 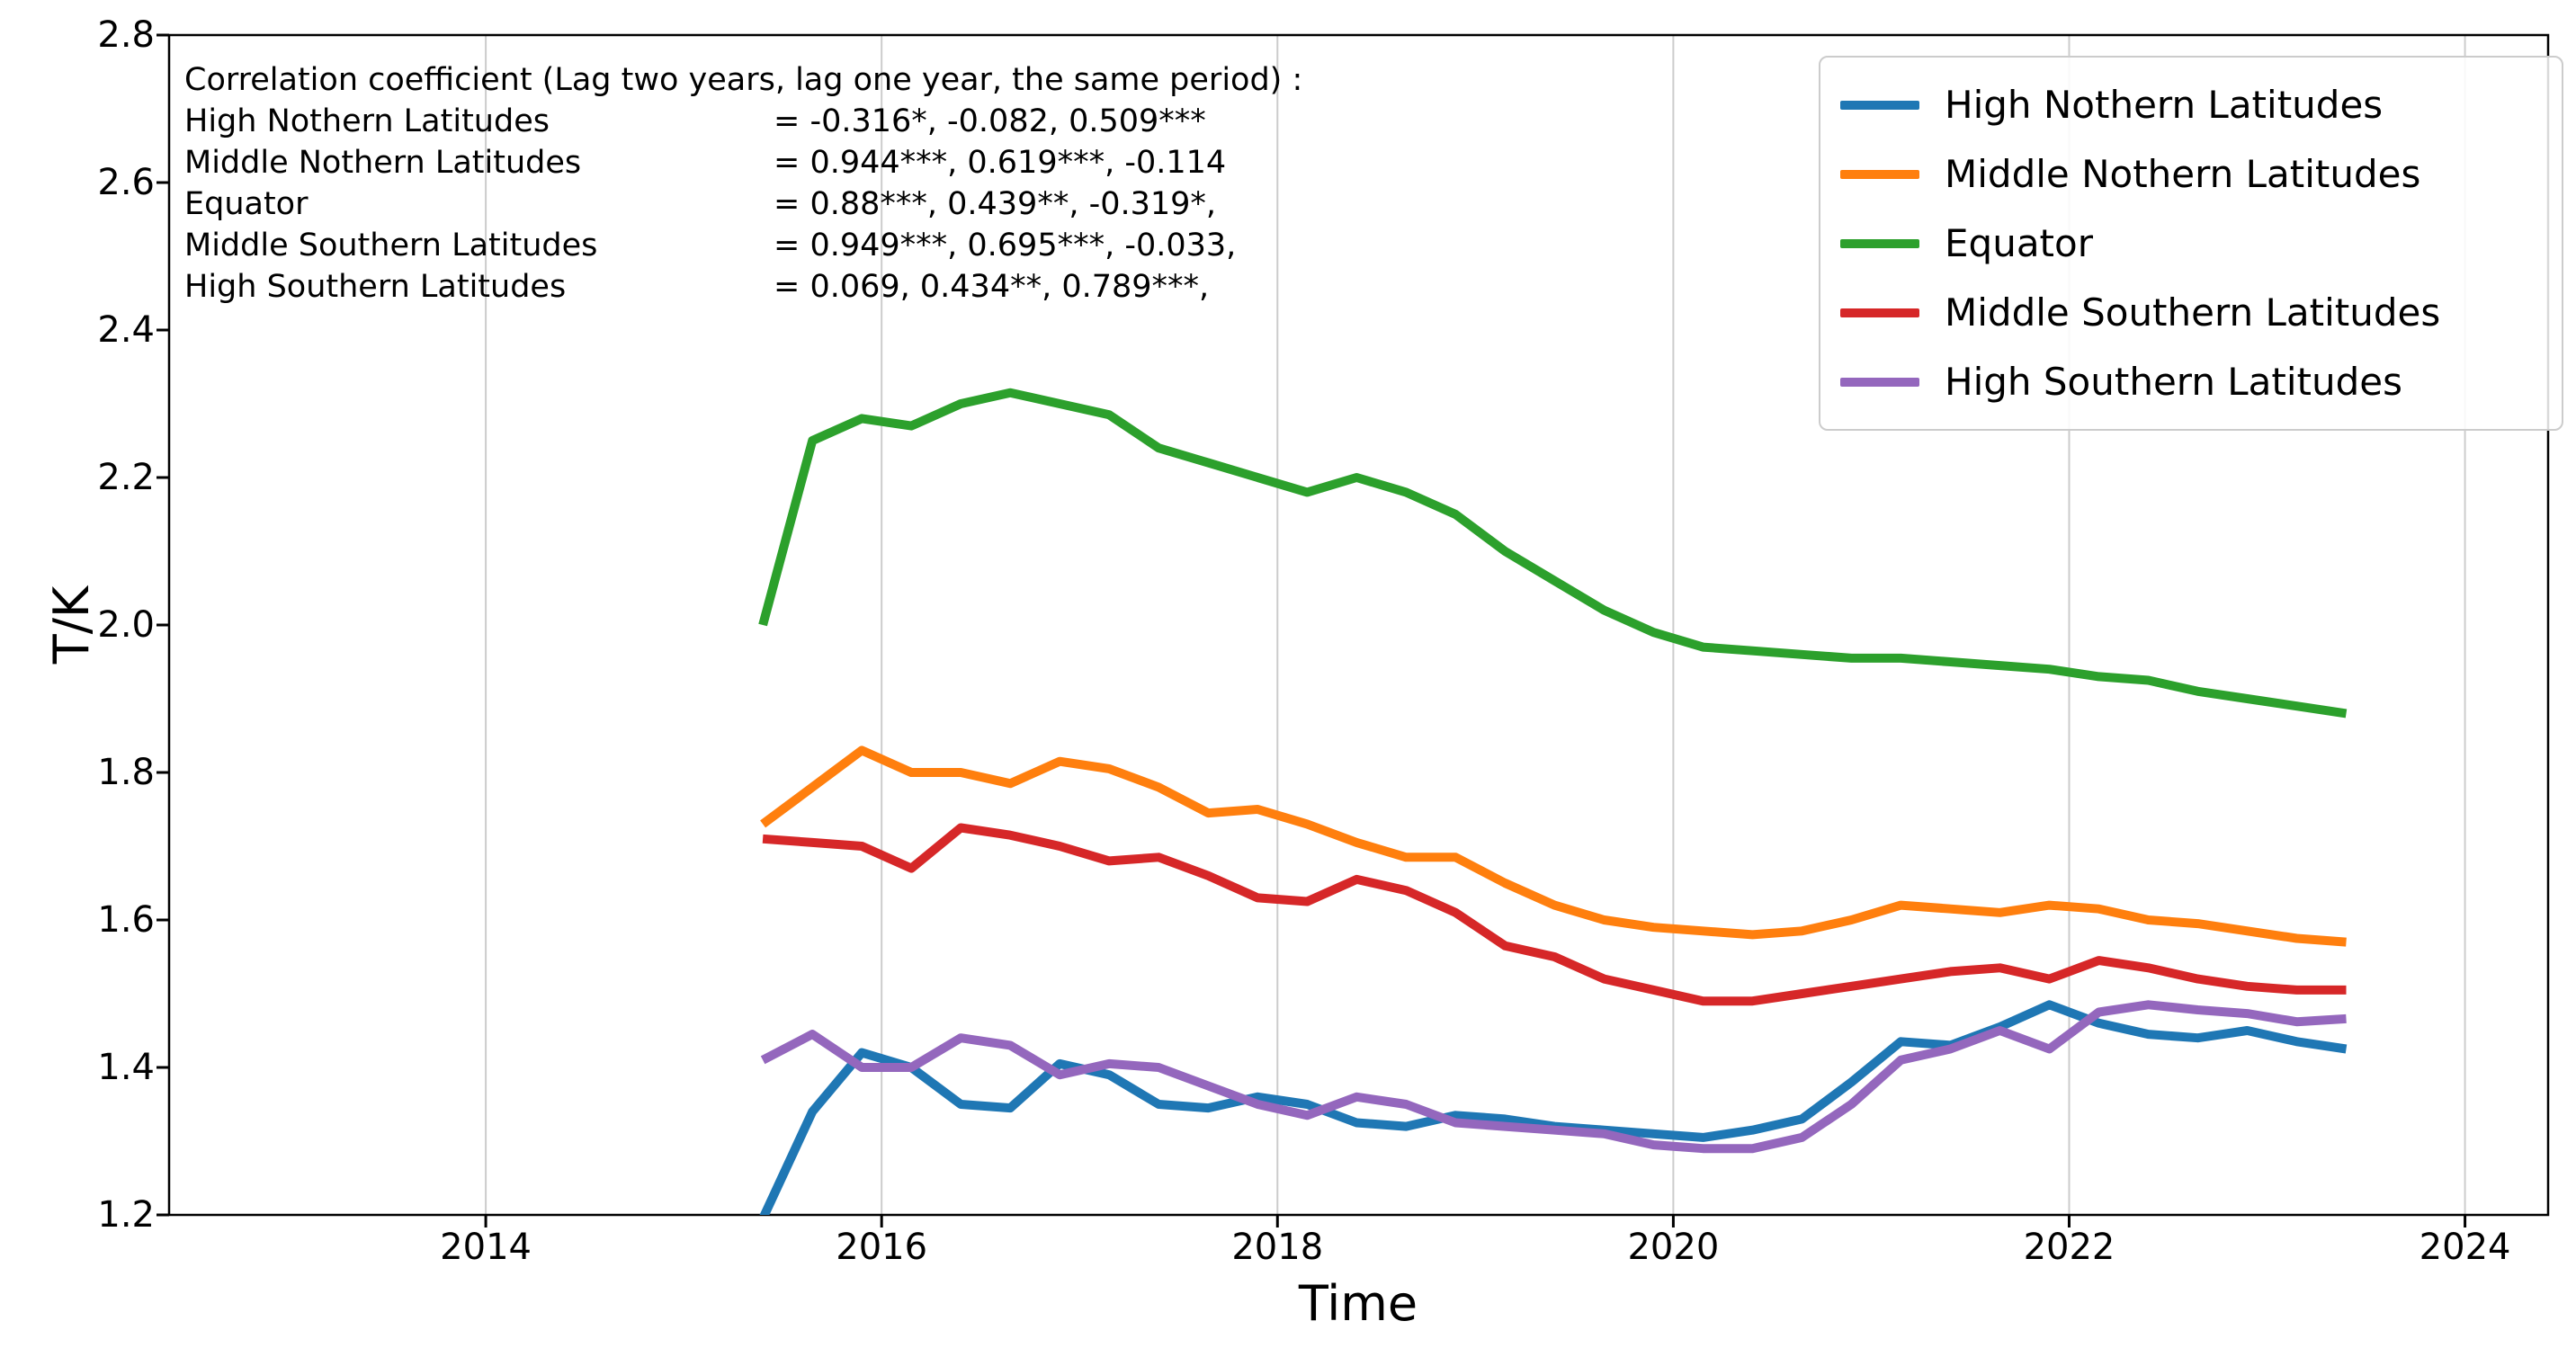 What do you see at coordinates (1673, 1247) in the screenshot?
I see `x-tick-label: 2020` at bounding box center [1673, 1247].